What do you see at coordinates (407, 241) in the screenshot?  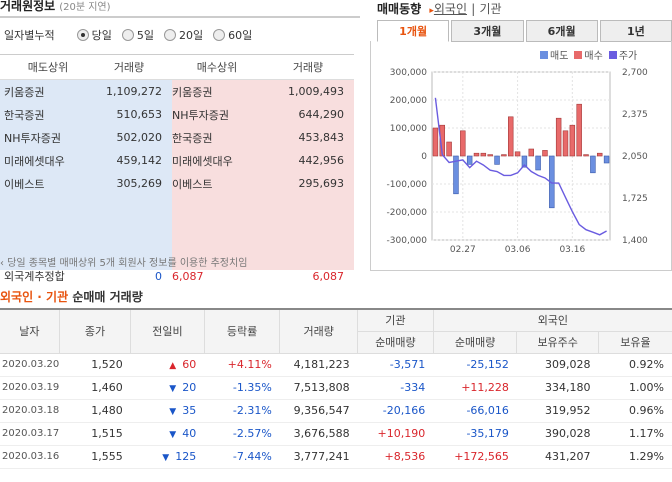 I see `y-left-tick: -300,000` at bounding box center [407, 241].